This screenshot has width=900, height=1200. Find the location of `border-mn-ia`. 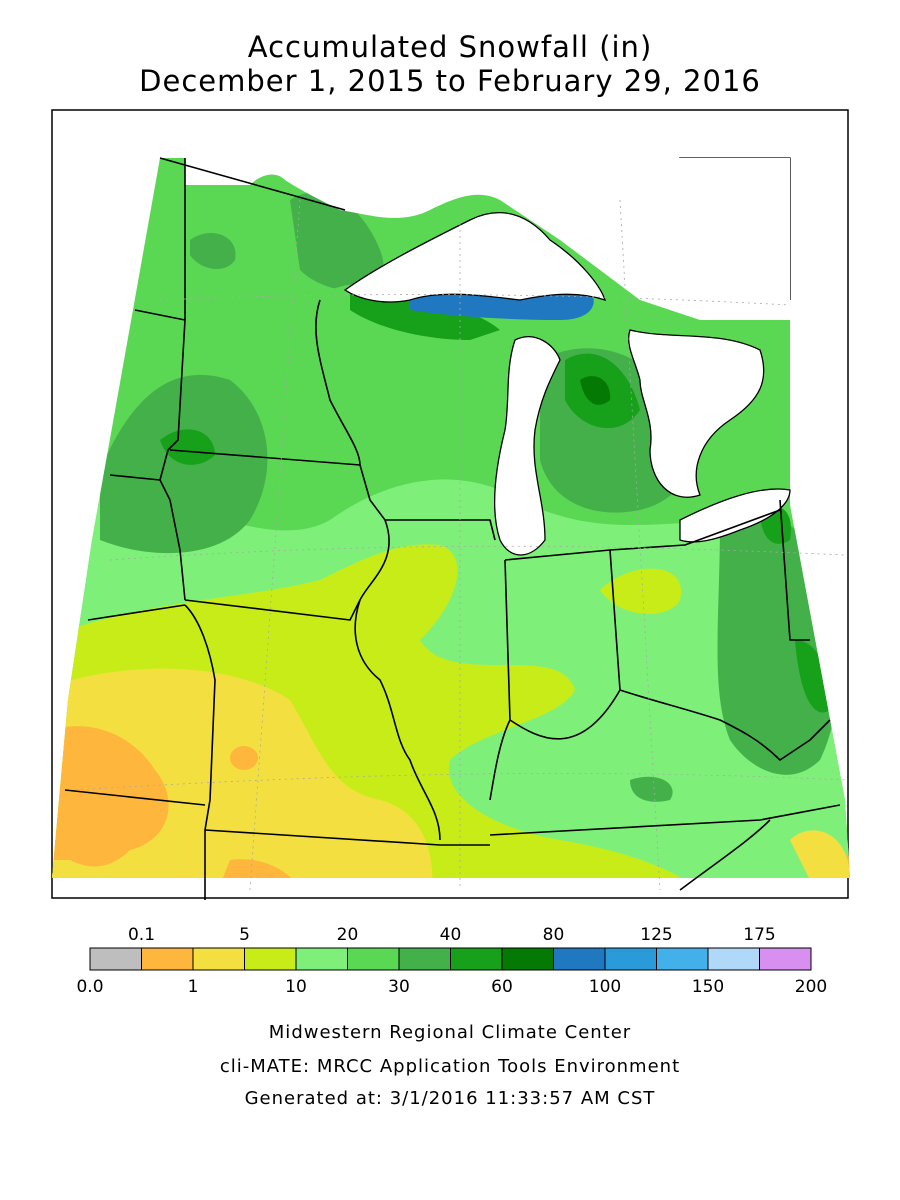

border-mn-ia is located at coordinates (277, 485).